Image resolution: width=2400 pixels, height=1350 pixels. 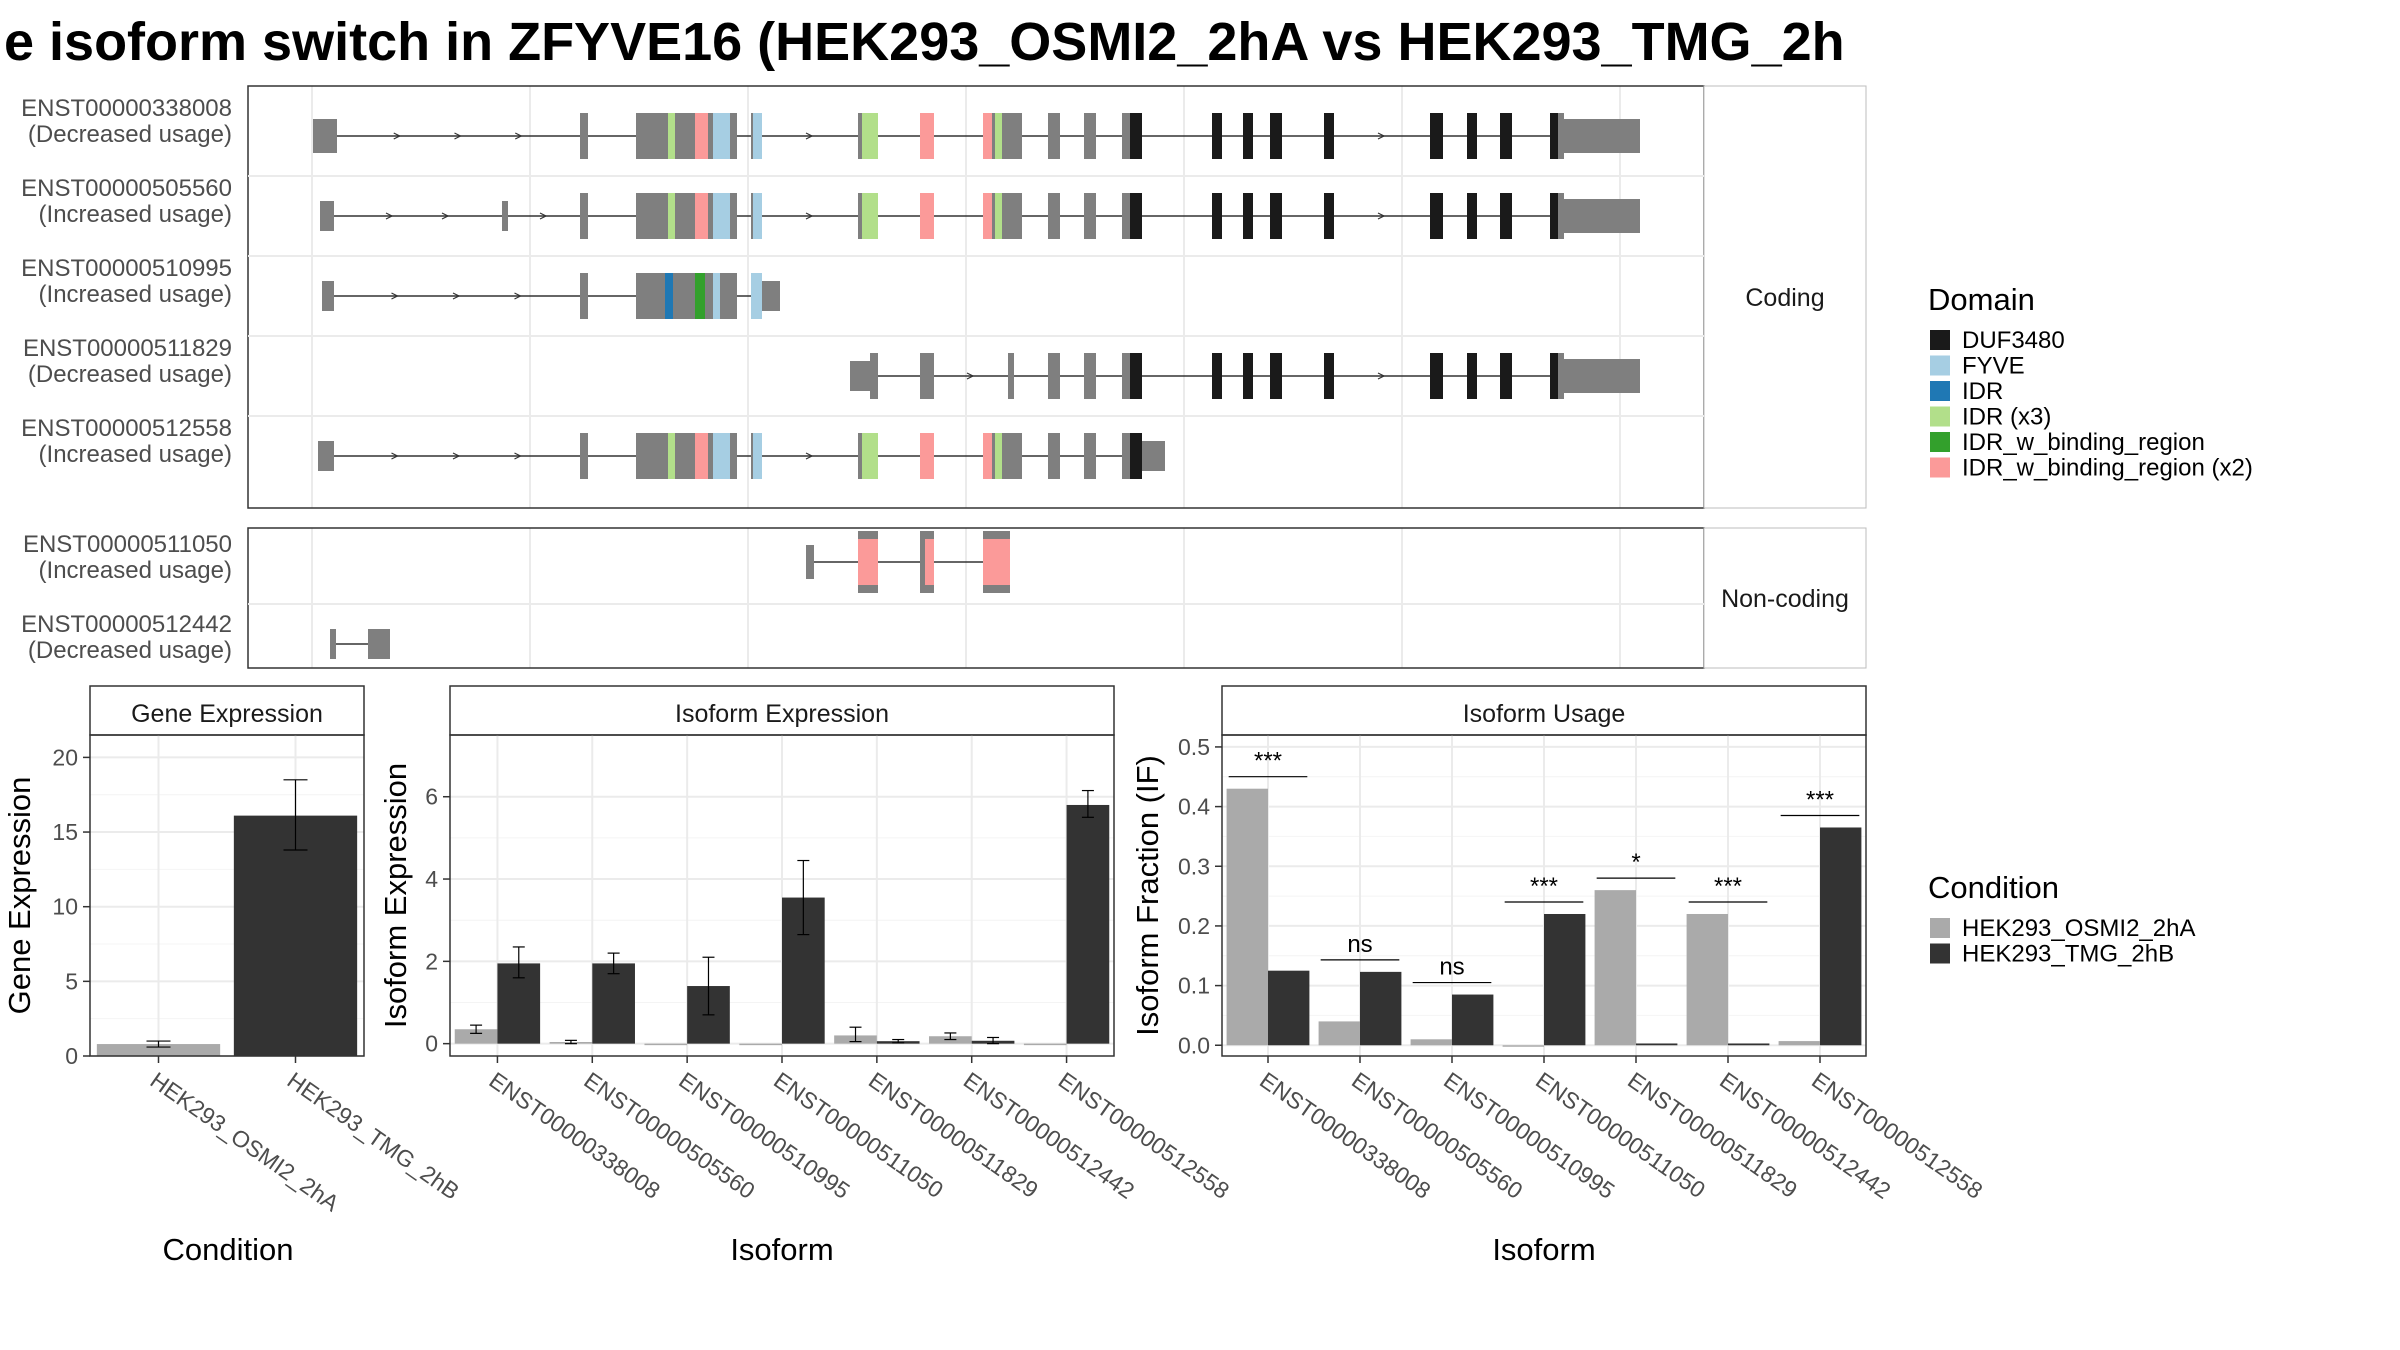 I want to click on condition-legend-label: HEK293_TMG_2hB, so click(x=2068, y=954).